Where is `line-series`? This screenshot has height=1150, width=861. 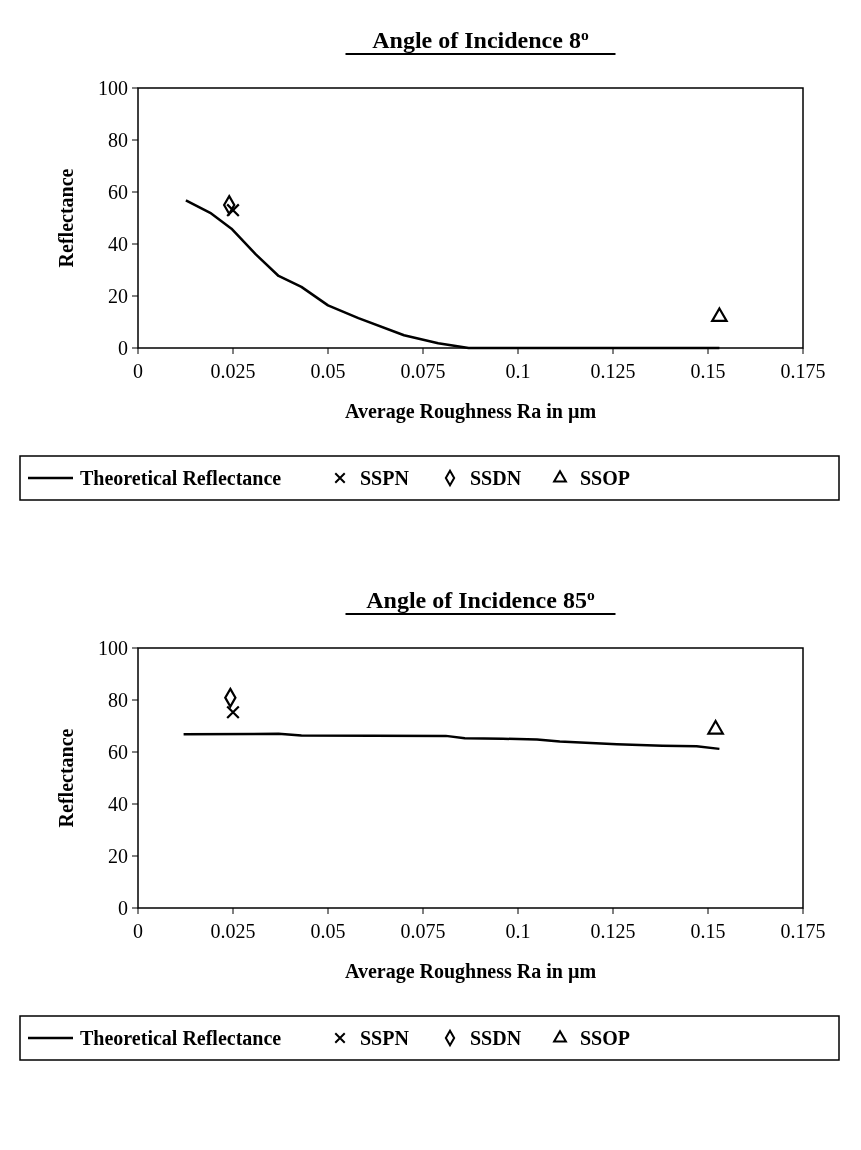
line-series is located at coordinates (451, 741).